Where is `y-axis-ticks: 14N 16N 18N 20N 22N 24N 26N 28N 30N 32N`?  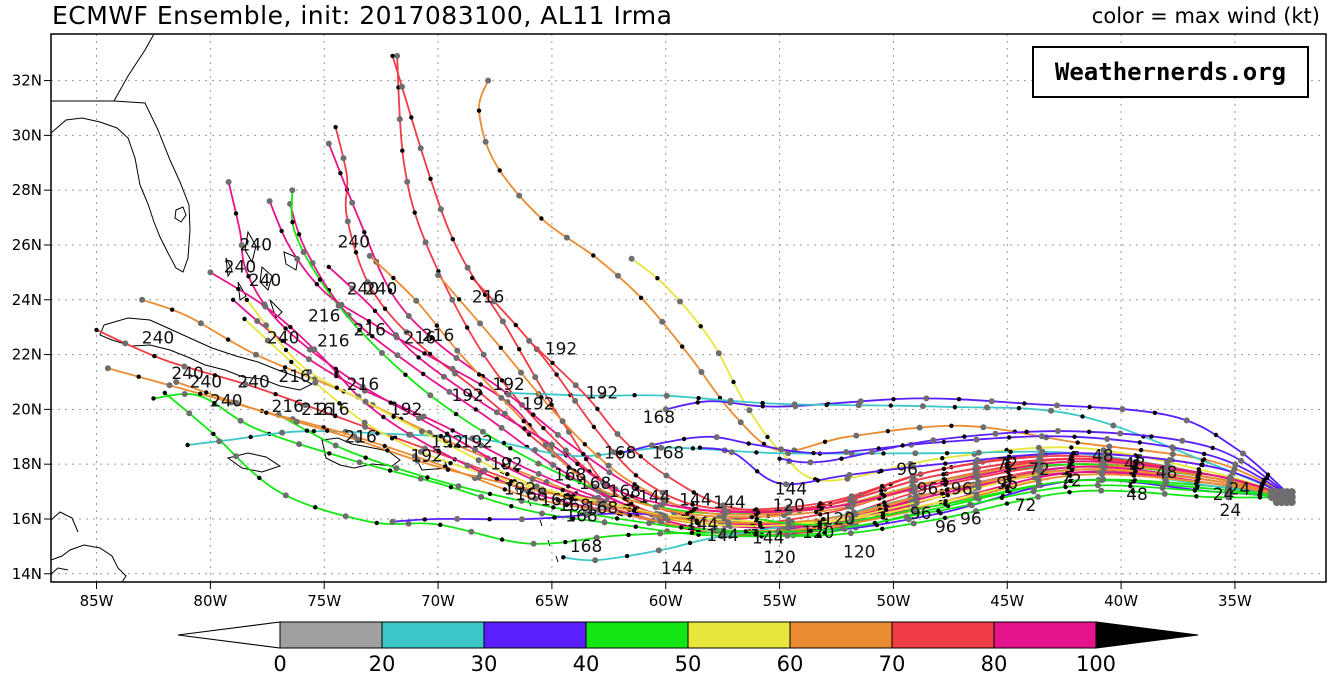
y-axis-ticks: 14N 16N 18N 20N 22N 24N 26N 28N 30N 32N is located at coordinates (31, 327).